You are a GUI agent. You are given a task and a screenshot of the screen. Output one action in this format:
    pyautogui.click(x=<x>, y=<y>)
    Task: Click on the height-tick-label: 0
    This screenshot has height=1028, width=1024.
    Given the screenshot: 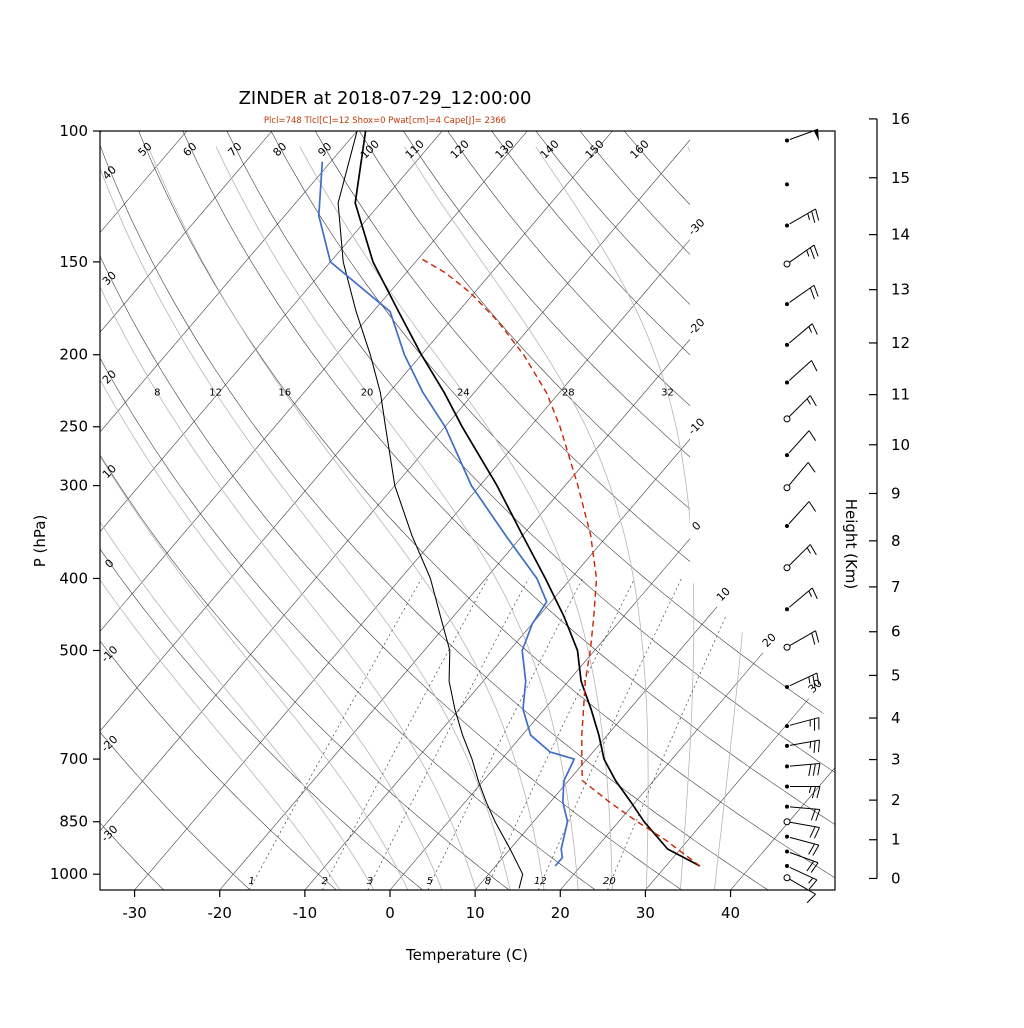 What is the action you would take?
    pyautogui.click(x=896, y=878)
    